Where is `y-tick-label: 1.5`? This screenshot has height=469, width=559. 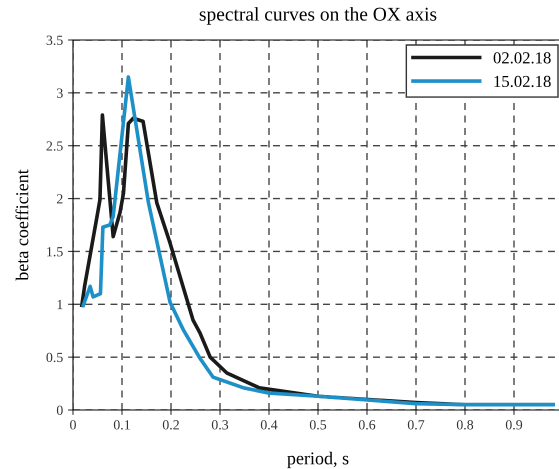
y-tick-label: 1.5 is located at coordinates (55, 251).